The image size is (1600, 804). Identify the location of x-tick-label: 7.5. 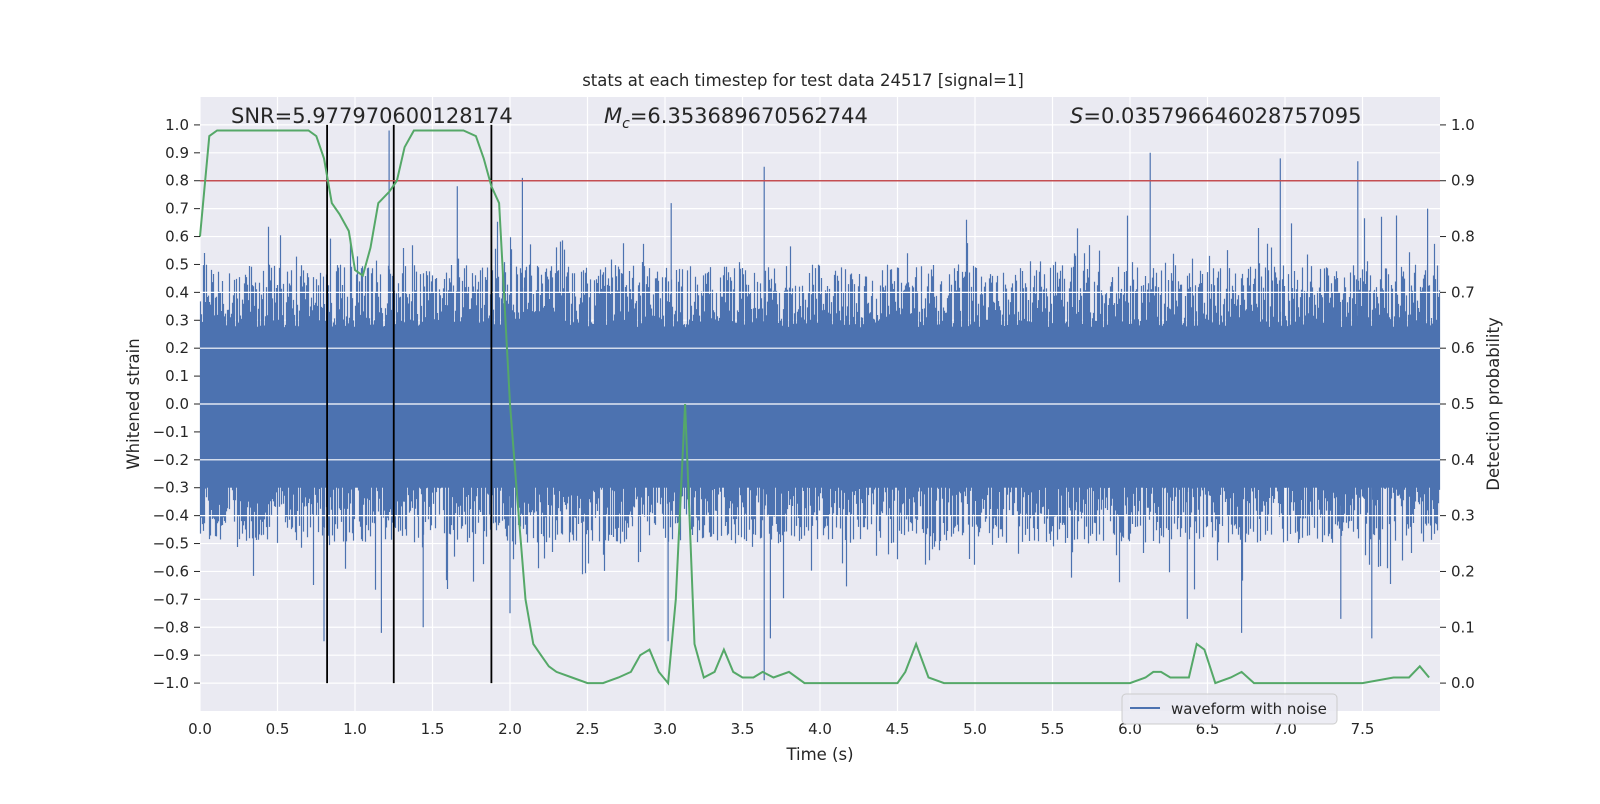
(1363, 729).